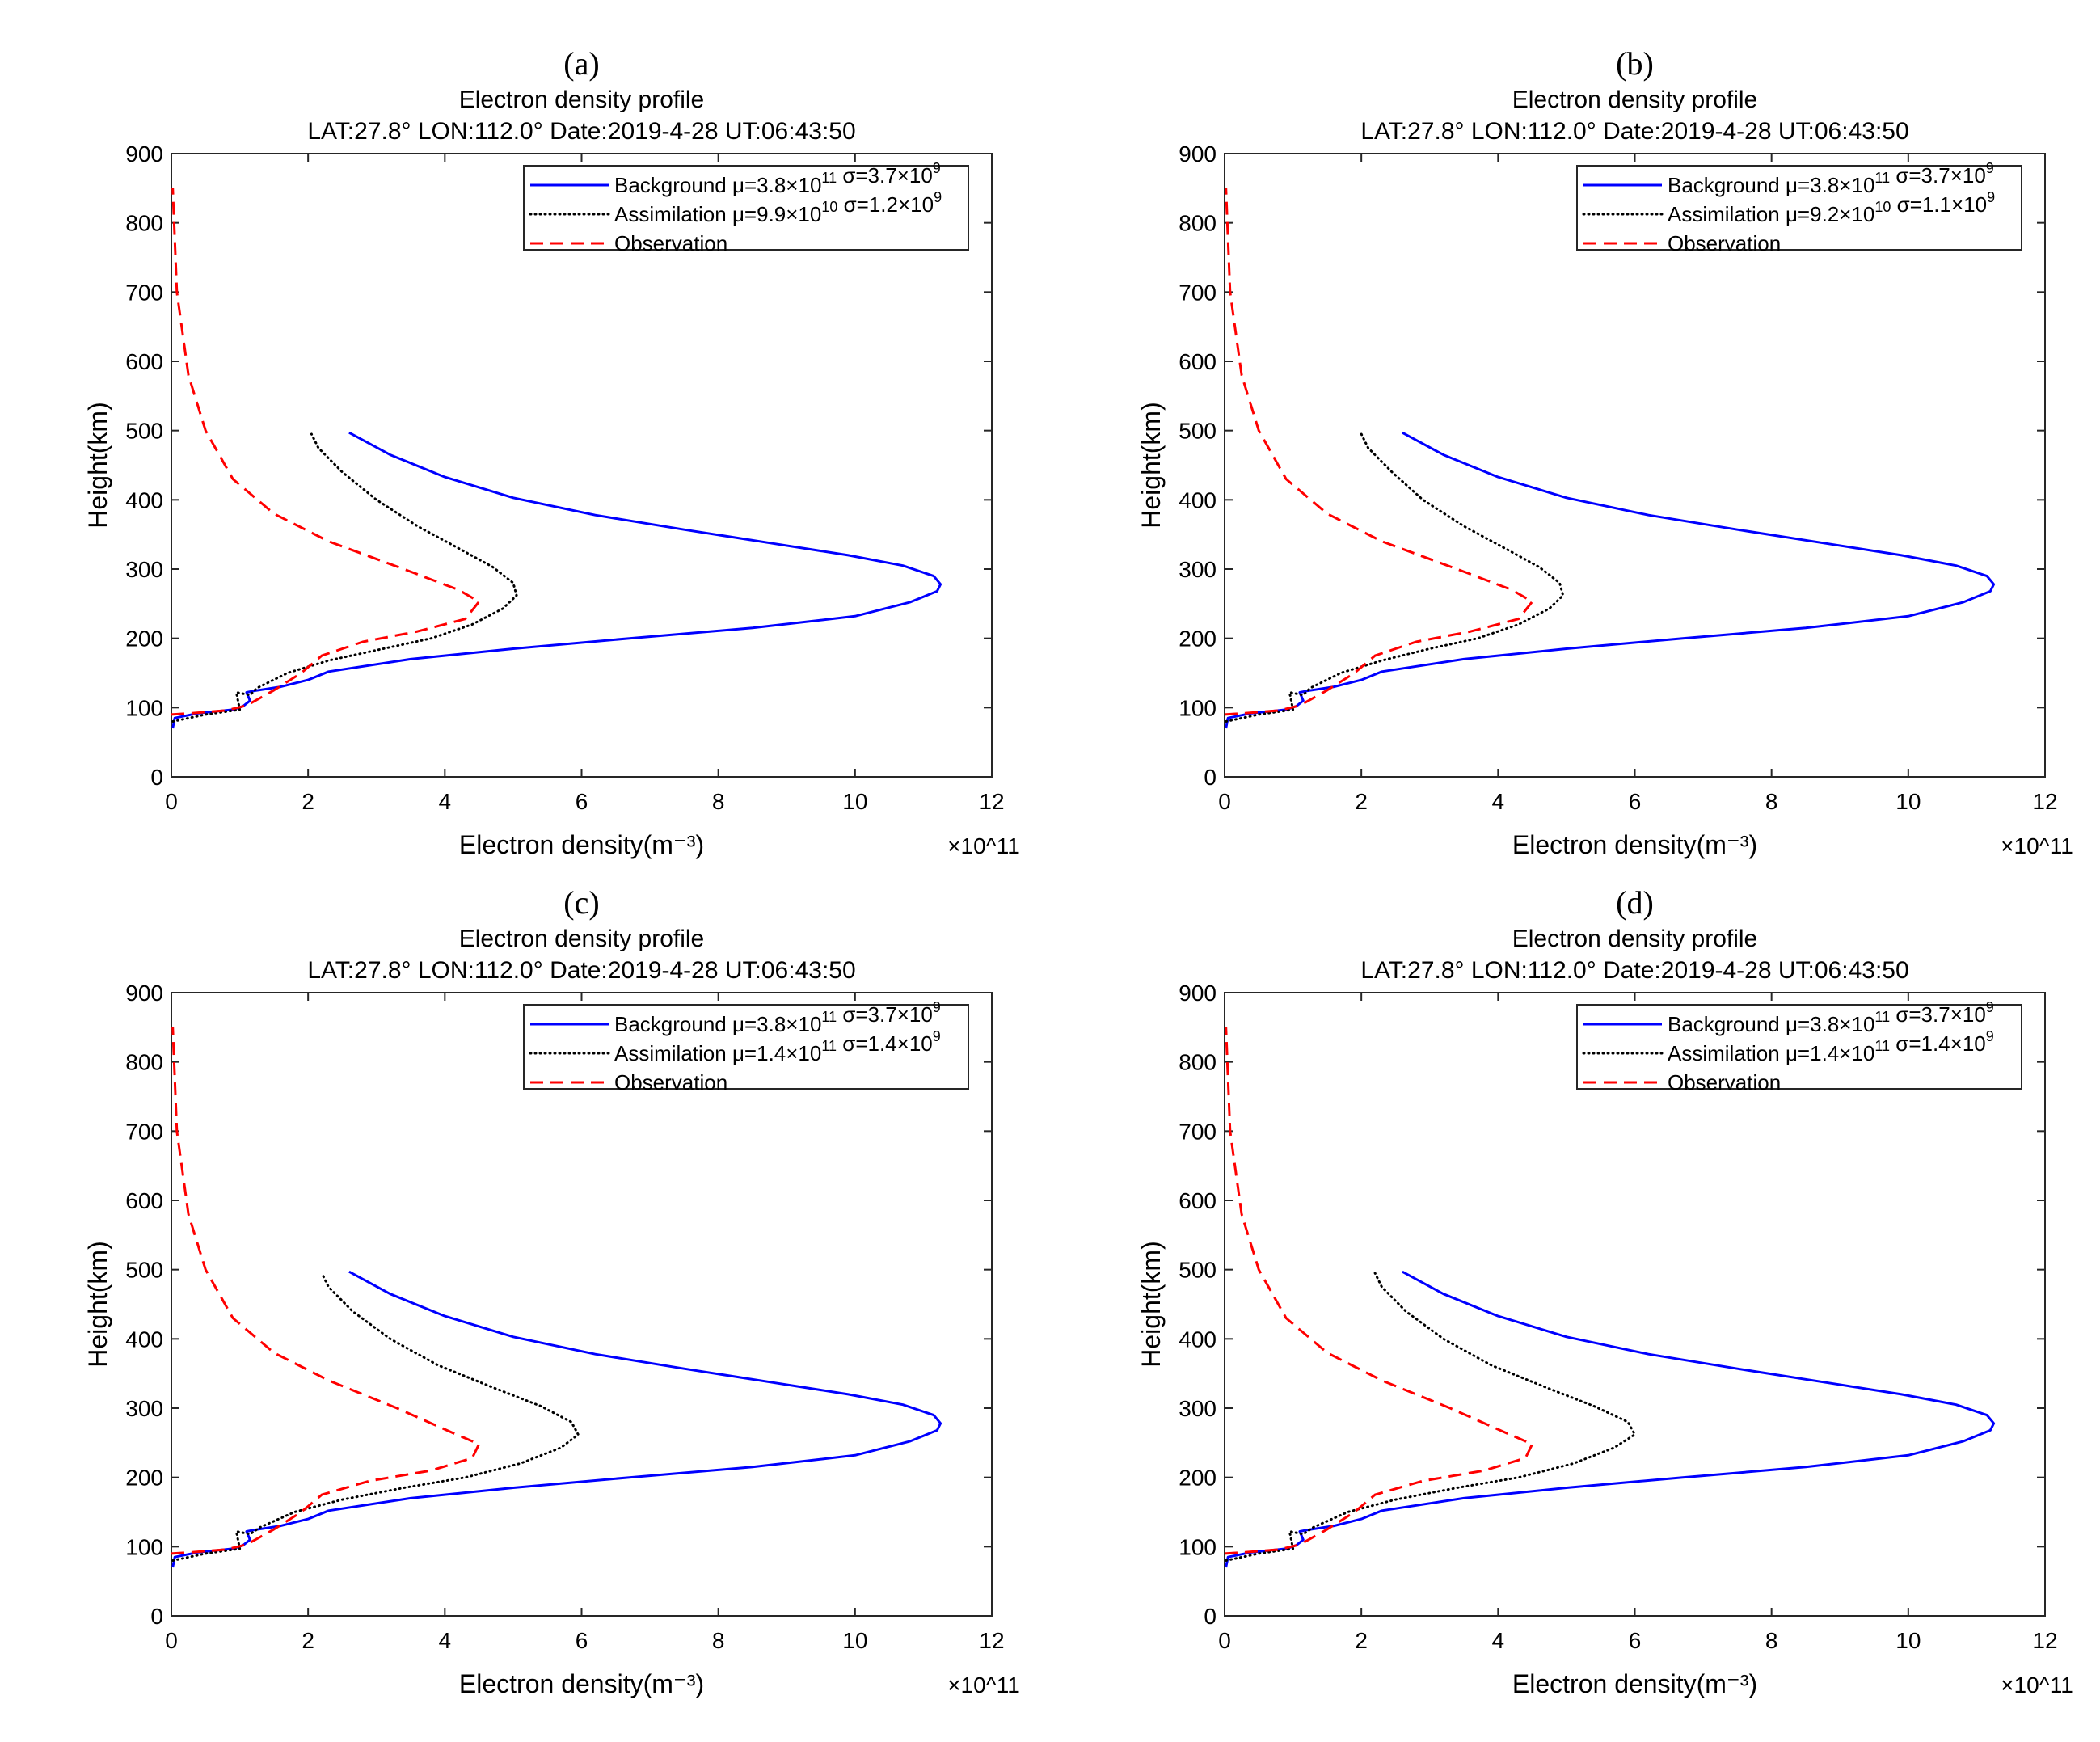  What do you see at coordinates (1827, 214) in the screenshot?
I see `legend-stat: μ=9.2×10` at bounding box center [1827, 214].